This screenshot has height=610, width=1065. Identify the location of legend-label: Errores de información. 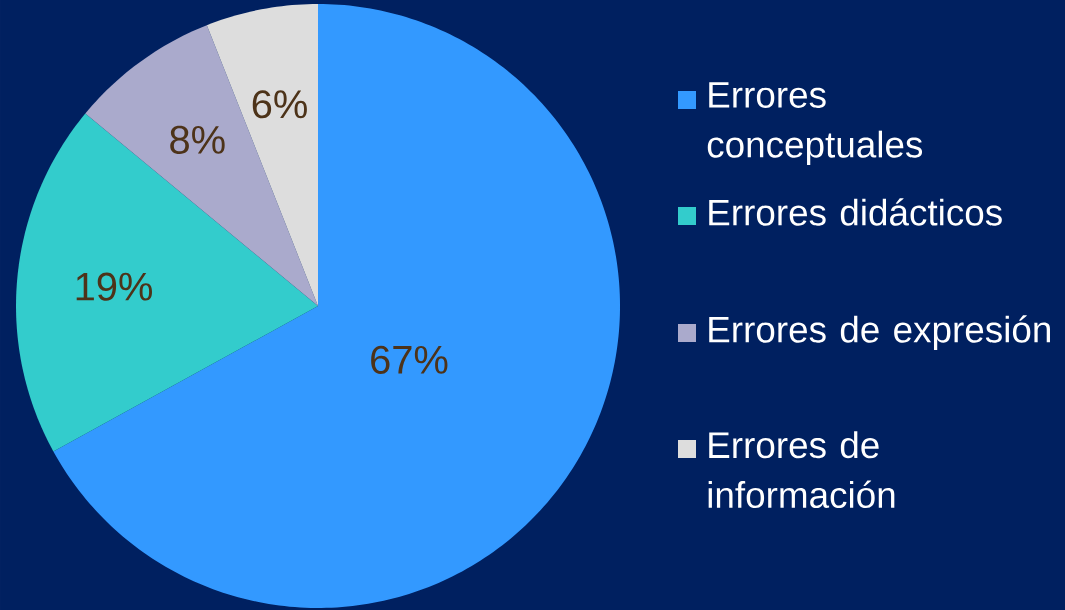
(801, 470).